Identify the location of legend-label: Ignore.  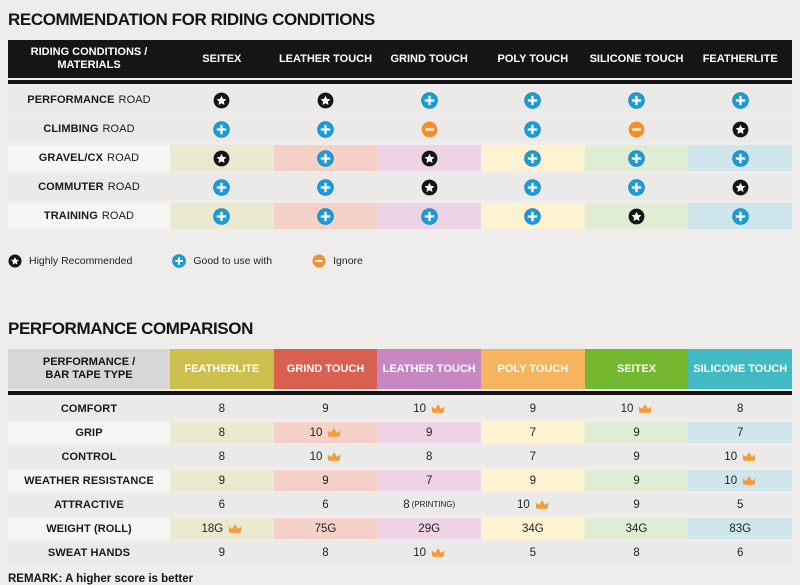
(348, 261).